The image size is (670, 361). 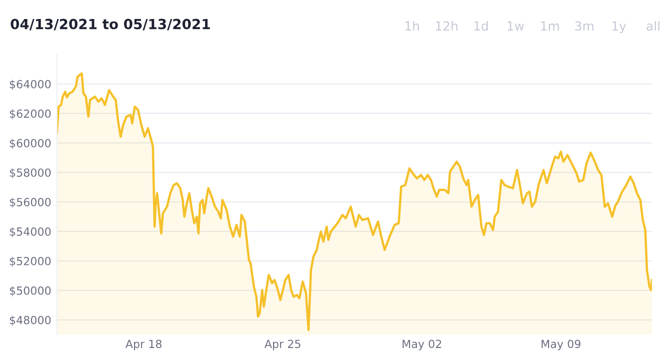 What do you see at coordinates (412, 26) in the screenshot?
I see `text: 1h` at bounding box center [412, 26].